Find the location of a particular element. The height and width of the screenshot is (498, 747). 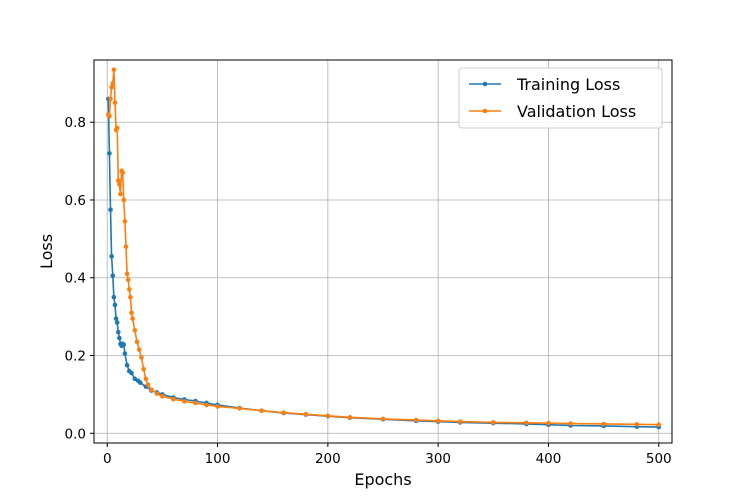

y-axis-label: Loss is located at coordinates (46, 251).